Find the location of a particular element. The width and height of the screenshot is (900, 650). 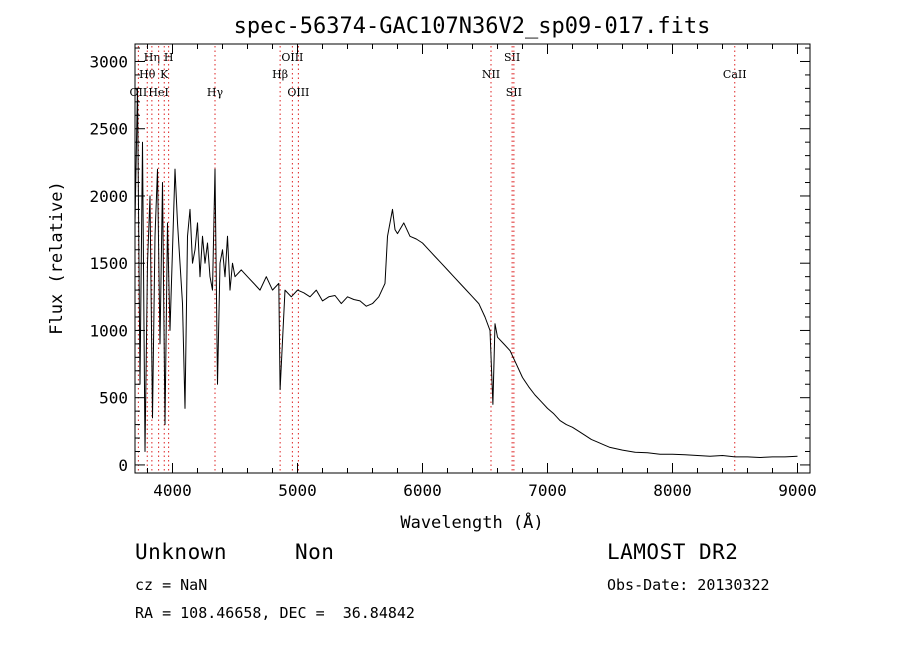

y-tick-label: 1000 is located at coordinates (108, 330).